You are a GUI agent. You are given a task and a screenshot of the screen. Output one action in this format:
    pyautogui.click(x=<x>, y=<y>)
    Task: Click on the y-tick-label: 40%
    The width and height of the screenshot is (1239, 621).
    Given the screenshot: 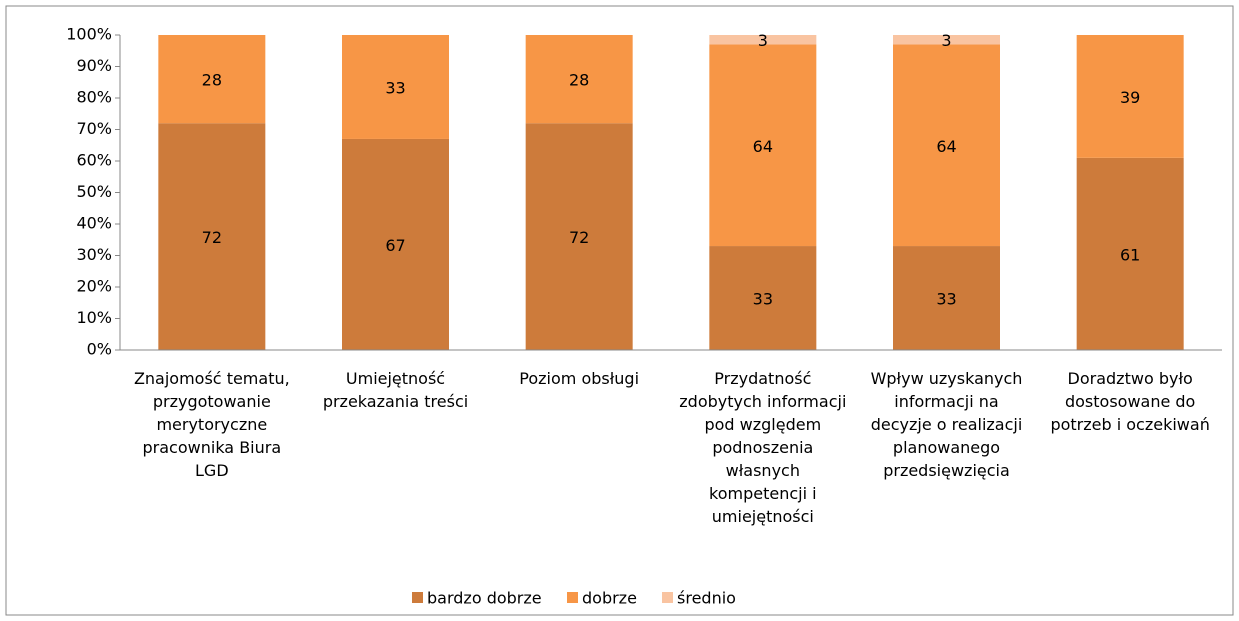 What is the action you would take?
    pyautogui.click(x=94, y=223)
    